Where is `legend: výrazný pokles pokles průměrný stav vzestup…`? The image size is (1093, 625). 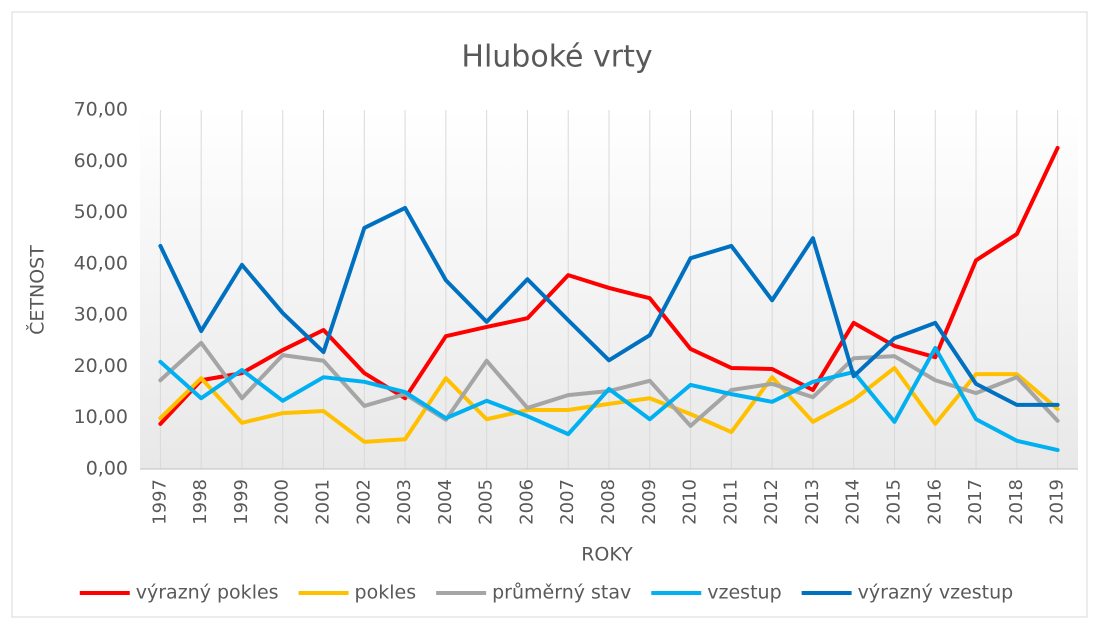
legend: výrazný pokles pokles průměrný stav vzestup… is located at coordinates (546, 593).